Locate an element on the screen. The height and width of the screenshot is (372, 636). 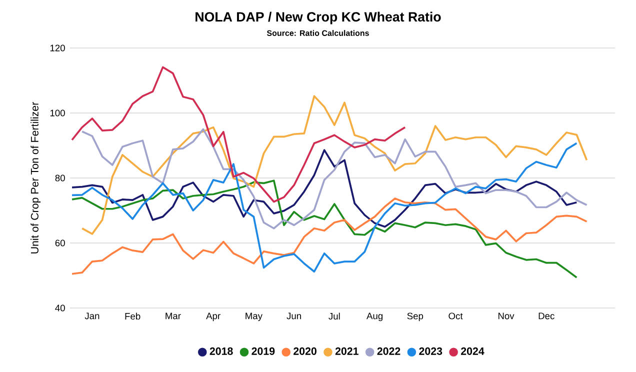
y-tick-label: 120 is located at coordinates (57, 48).